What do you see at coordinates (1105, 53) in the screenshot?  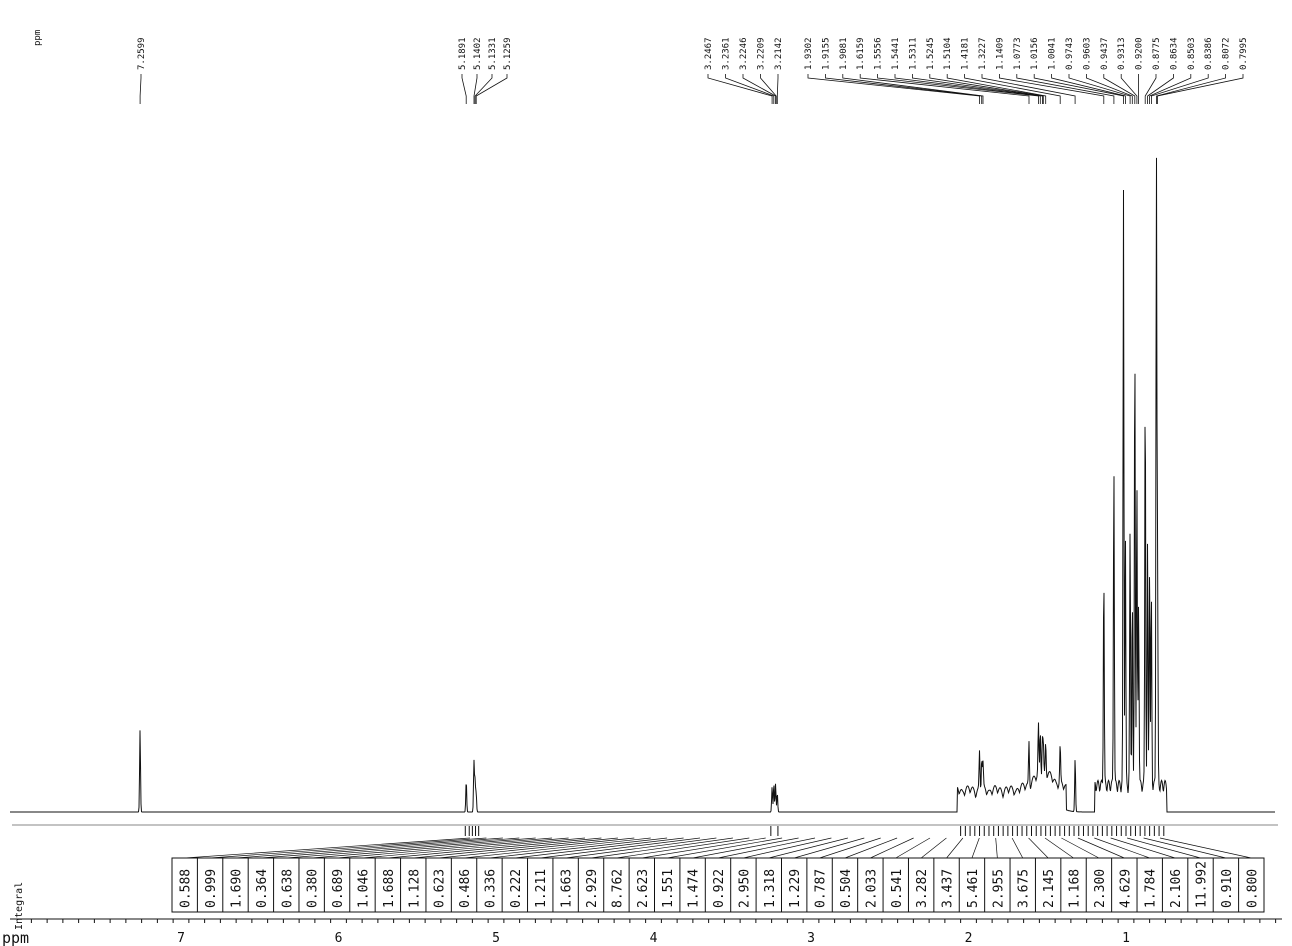 I see `peak-label: 0.9437` at bounding box center [1105, 53].